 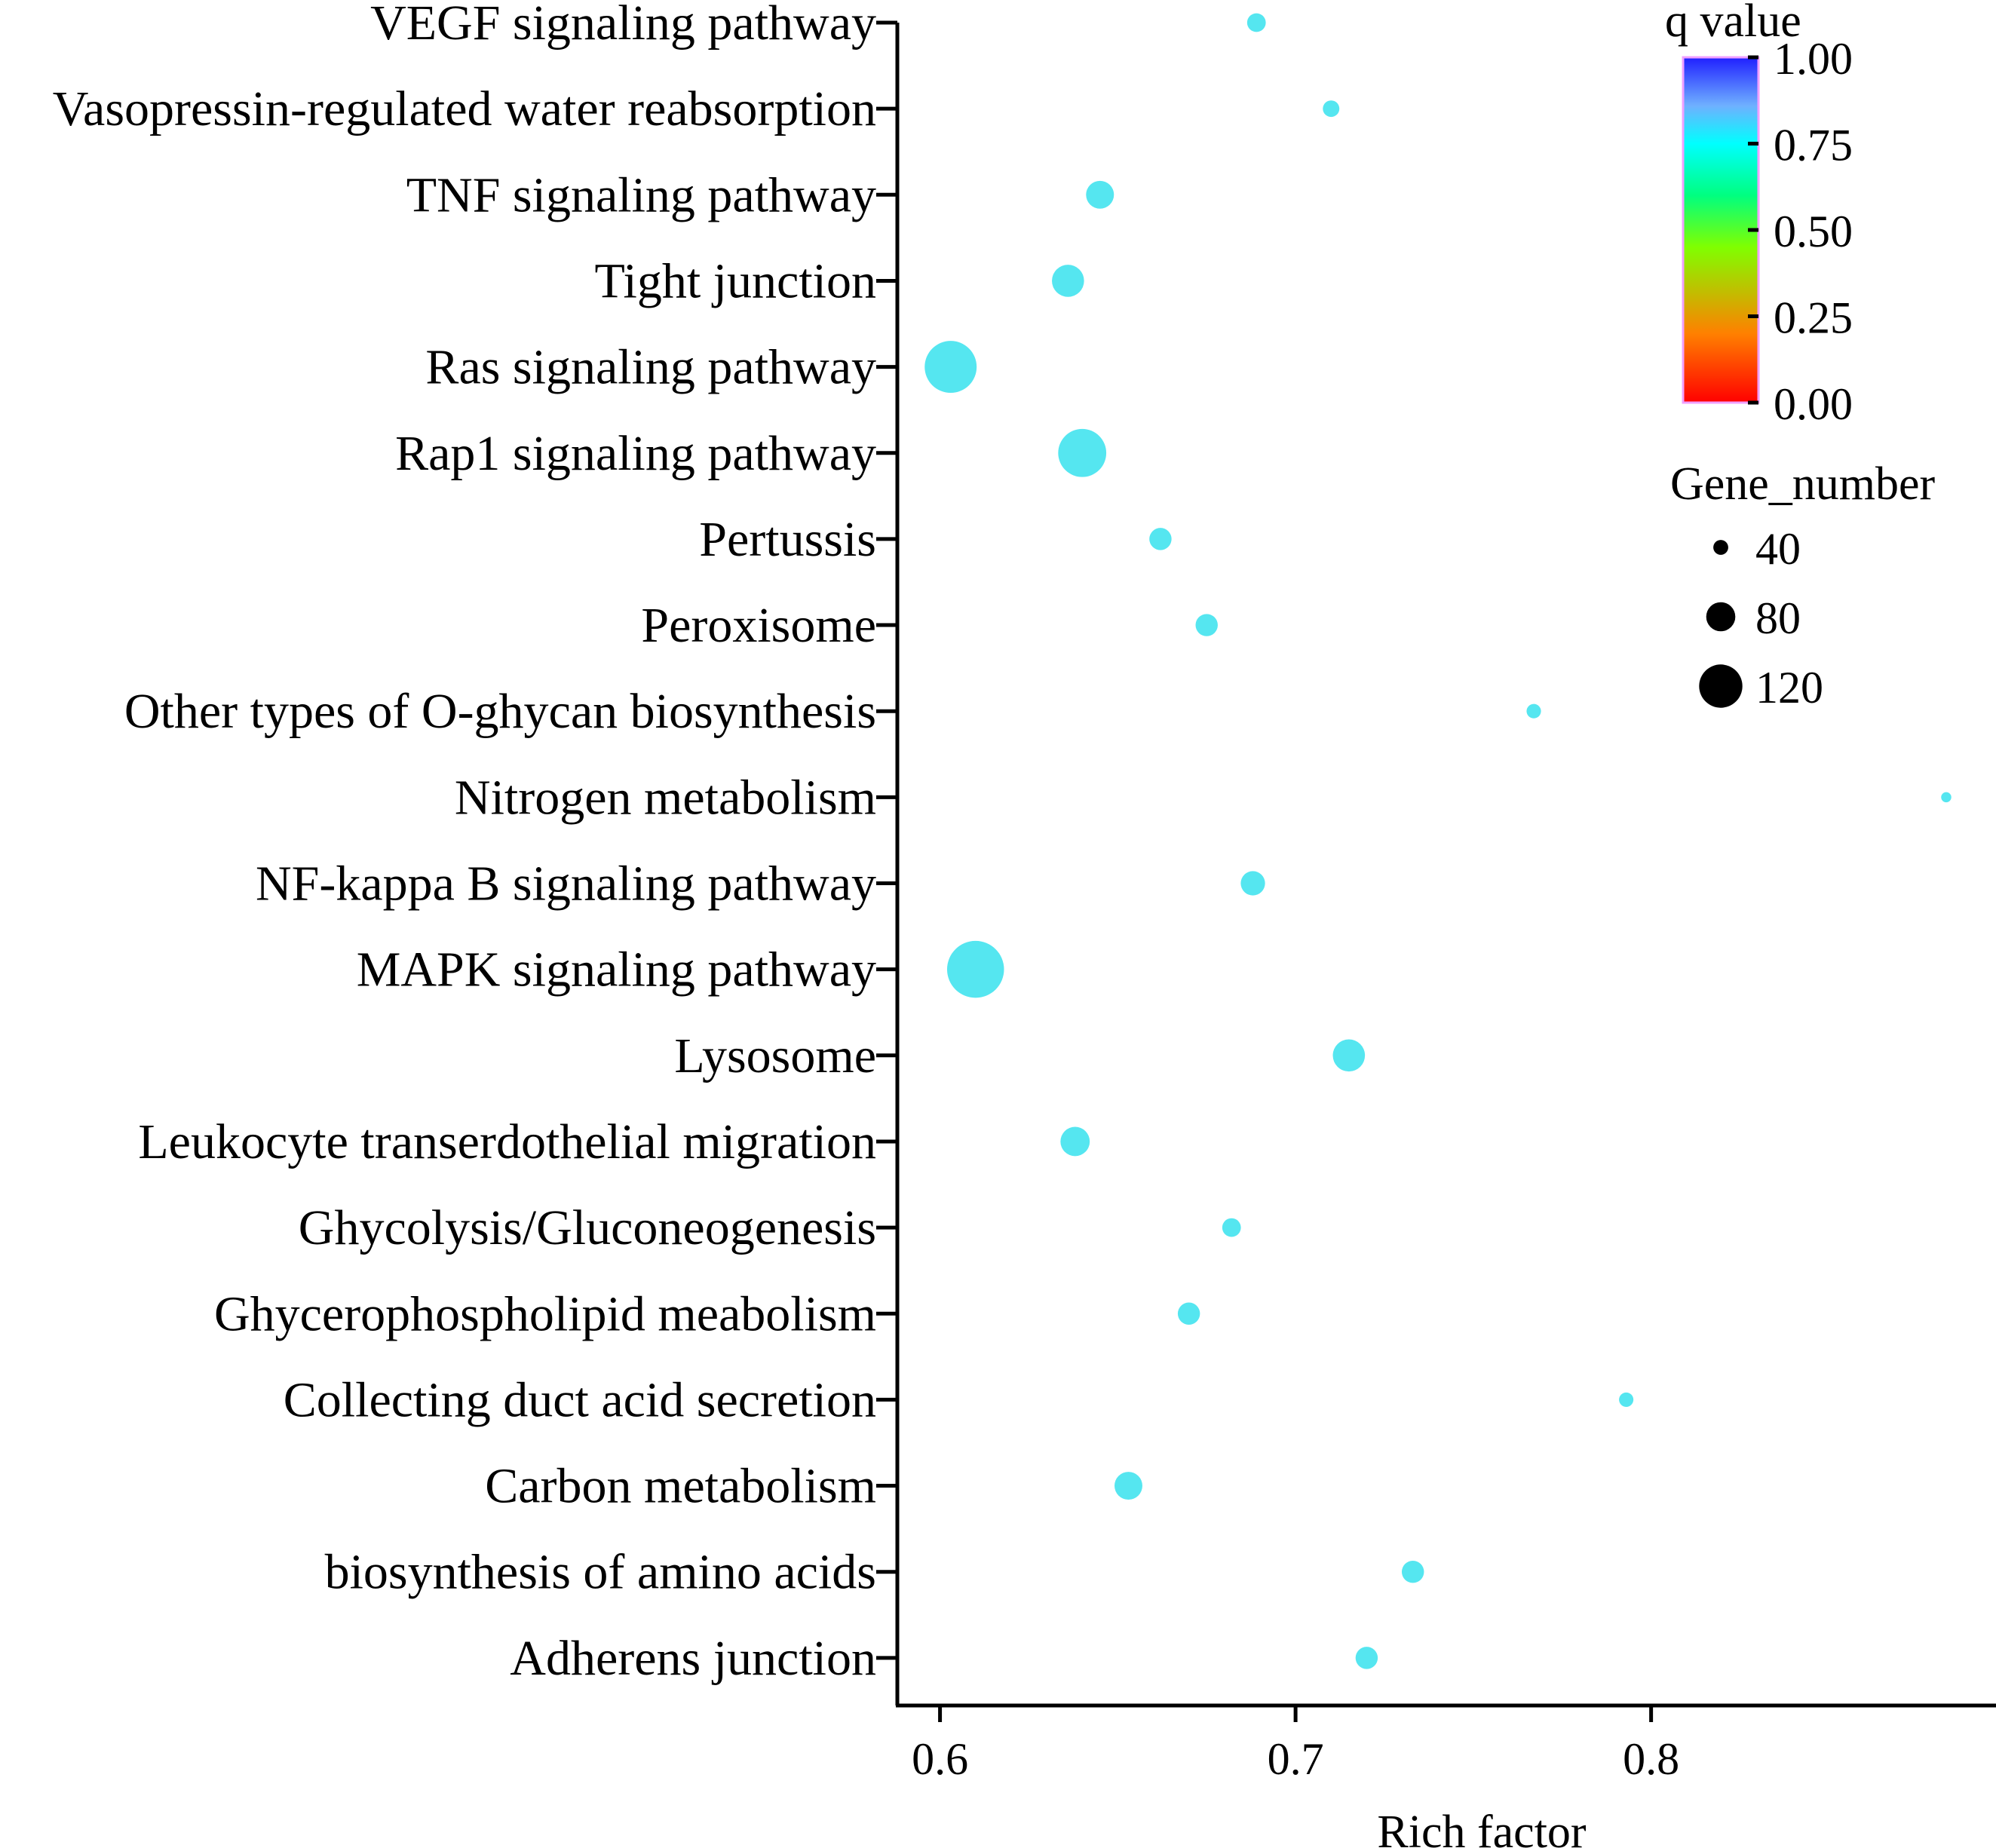 I want to click on q-value-tick-label: 0.00, so click(x=1813, y=404).